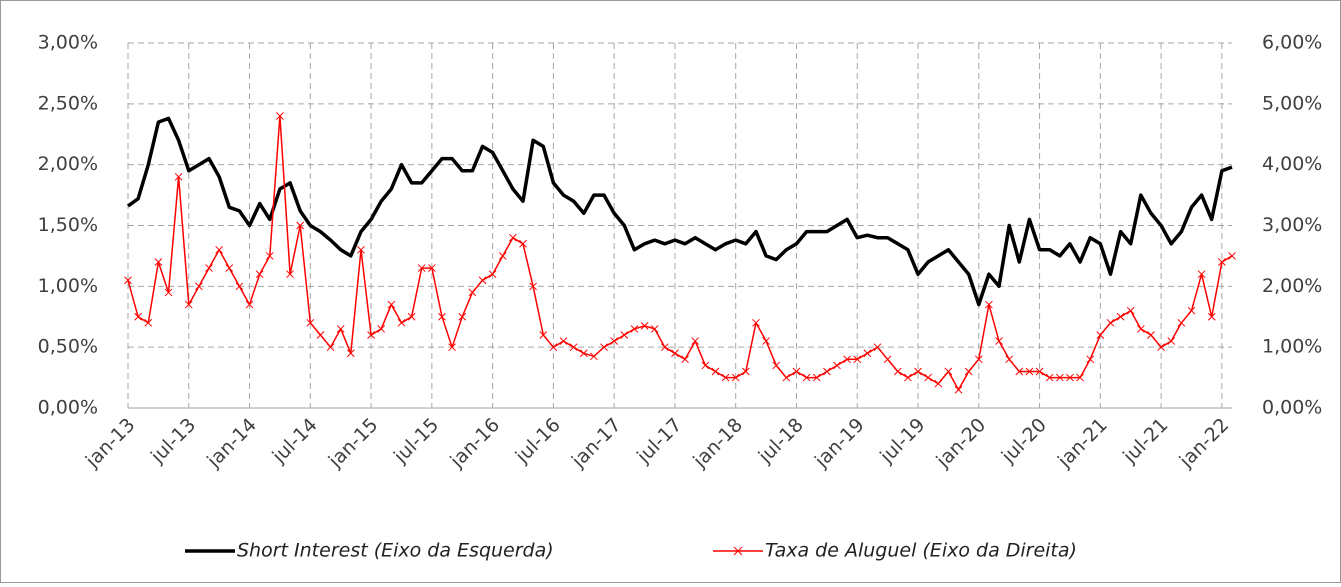 The width and height of the screenshot is (1341, 587). Describe the element at coordinates (1292, 103) in the screenshot. I see `y2-tick-label: 5,00%` at that location.